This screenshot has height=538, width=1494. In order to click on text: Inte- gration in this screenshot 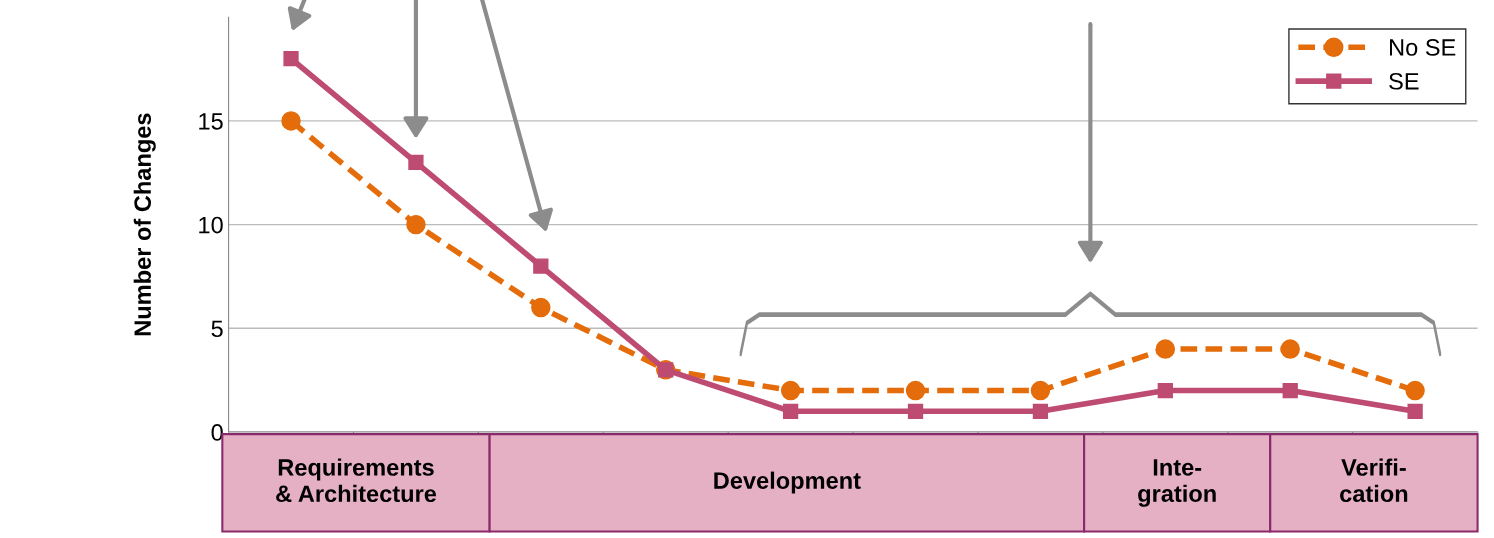, I will do `click(1177, 483)`.